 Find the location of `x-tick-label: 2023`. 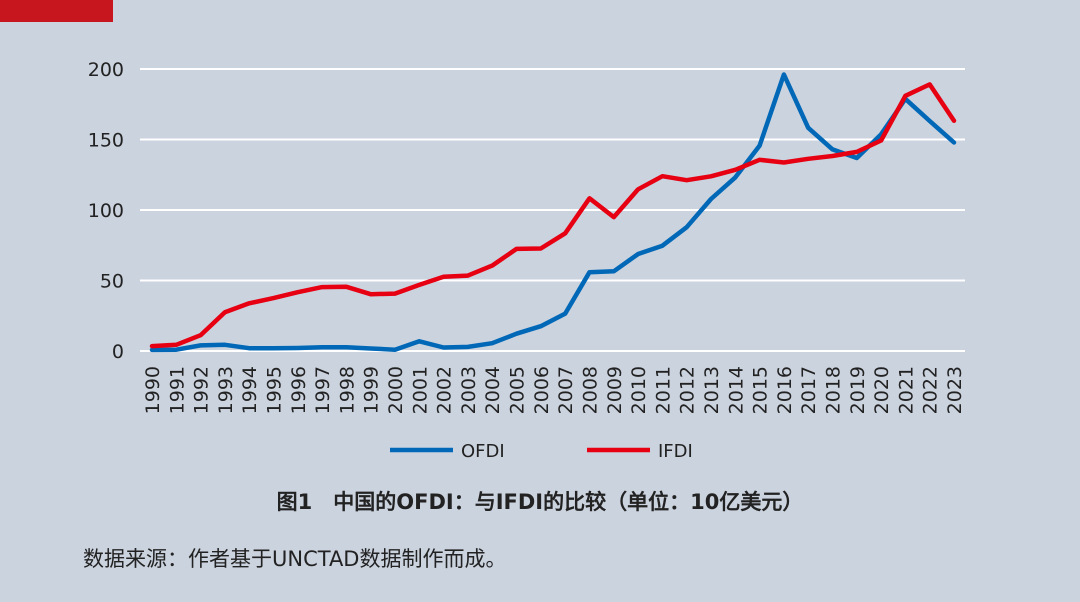

x-tick-label: 2023 is located at coordinates (955, 390).